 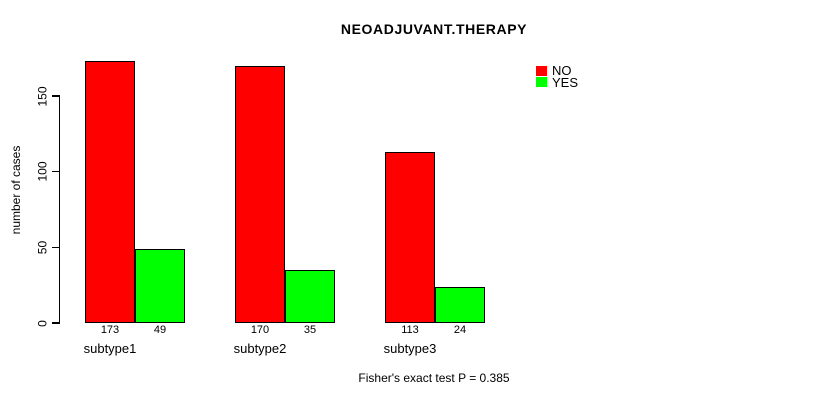 I want to click on bar-no-subtype2, so click(x=260, y=194).